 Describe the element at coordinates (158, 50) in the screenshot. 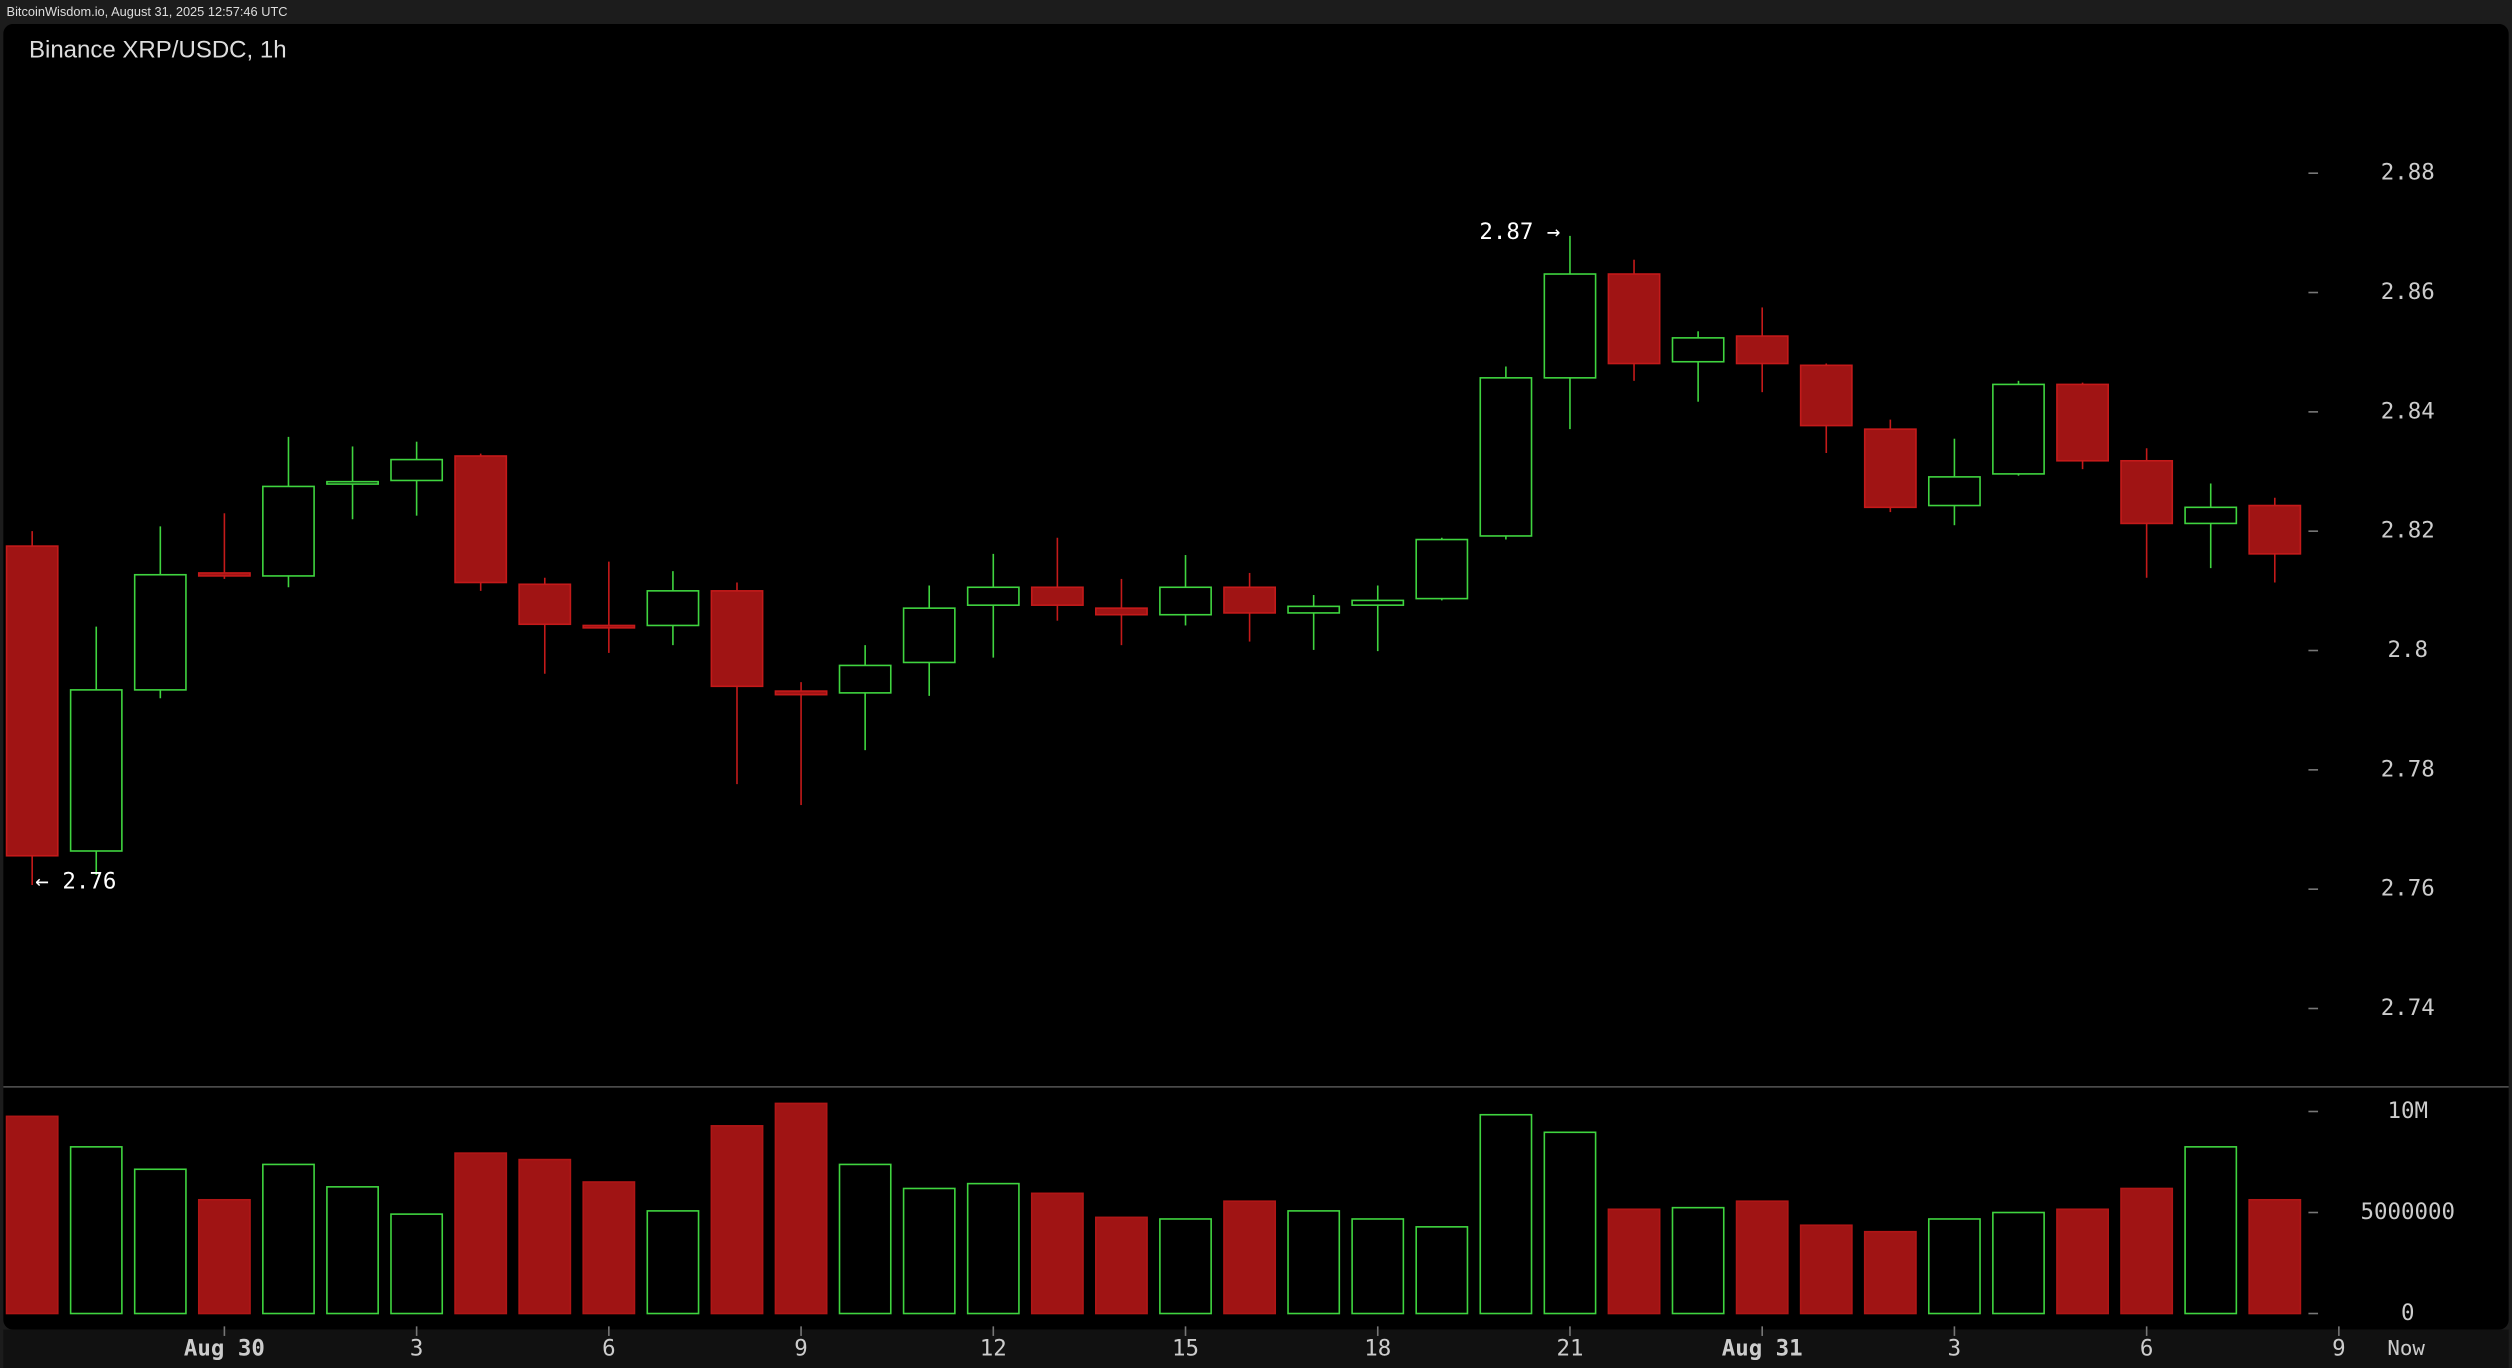

I see `chart-title: Binance XRP/USDC, 1h` at that location.